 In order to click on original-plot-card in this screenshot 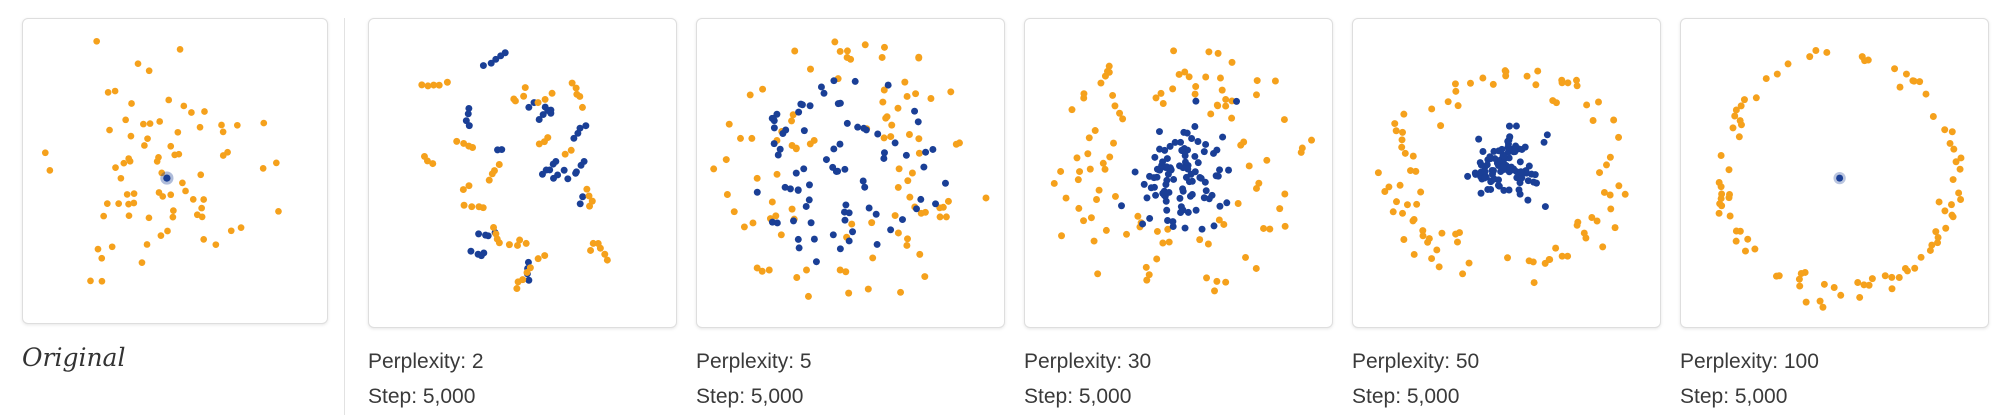, I will do `click(175, 171)`.